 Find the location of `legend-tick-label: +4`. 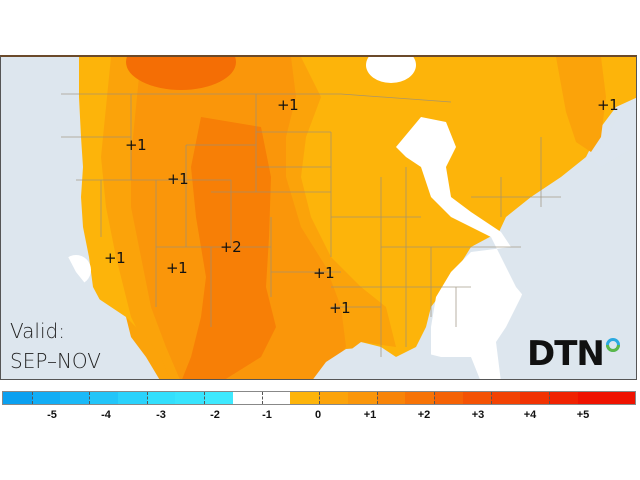

legend-tick-label: +4 is located at coordinates (530, 415).